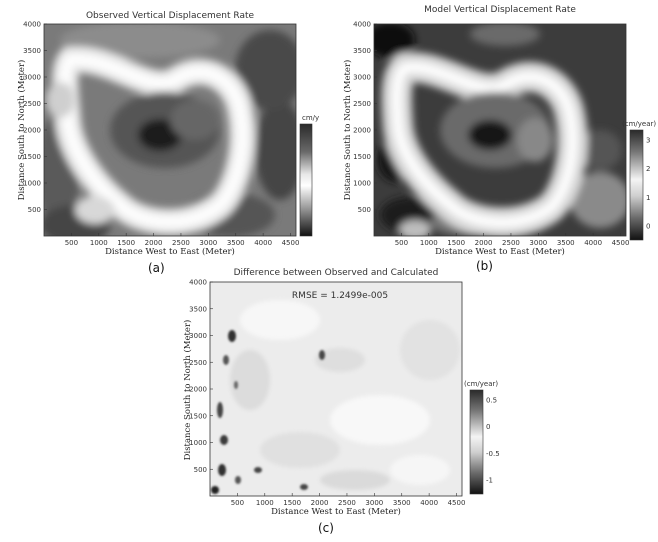 The height and width of the screenshot is (542, 658). I want to click on panel-a-label: (a), so click(156, 268).